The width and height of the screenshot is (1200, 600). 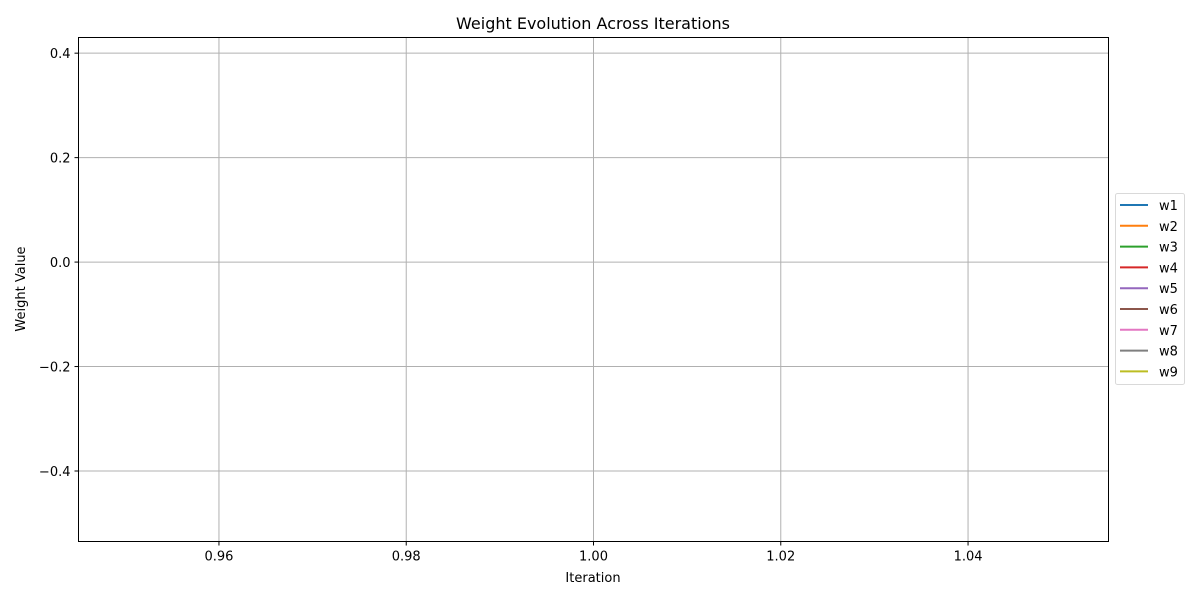 I want to click on y-tick-label: 0.0, so click(x=60, y=263).